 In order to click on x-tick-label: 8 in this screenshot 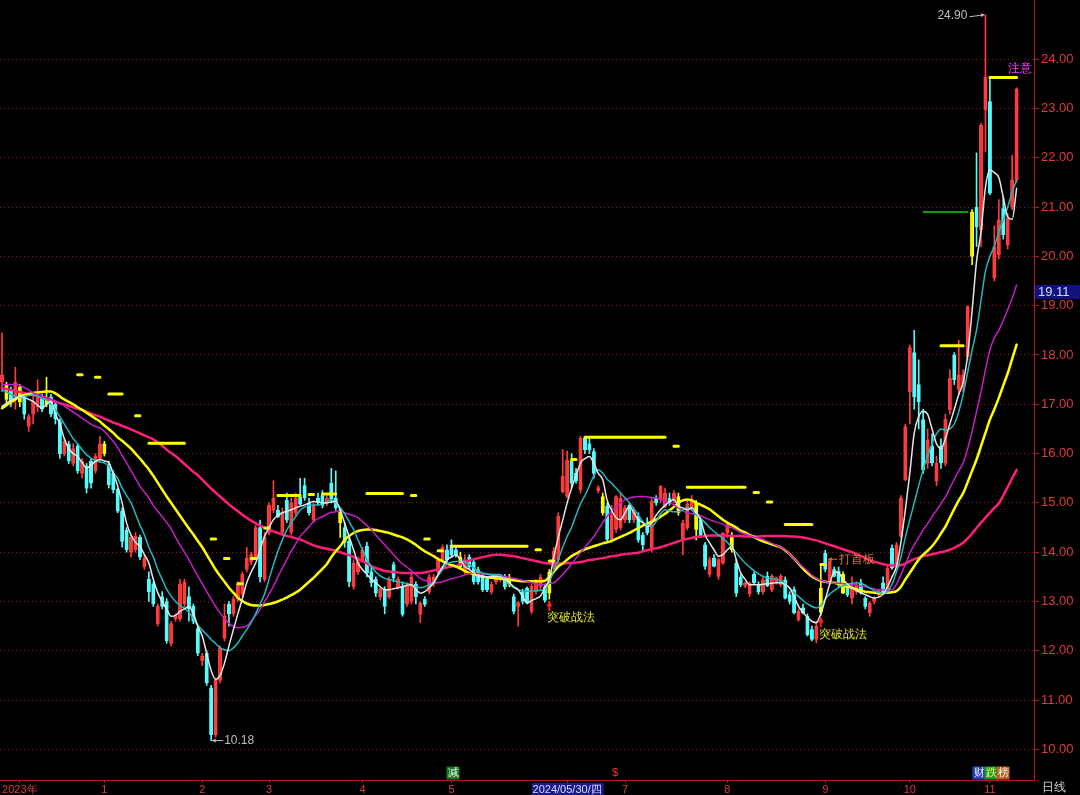, I will do `click(727, 788)`.